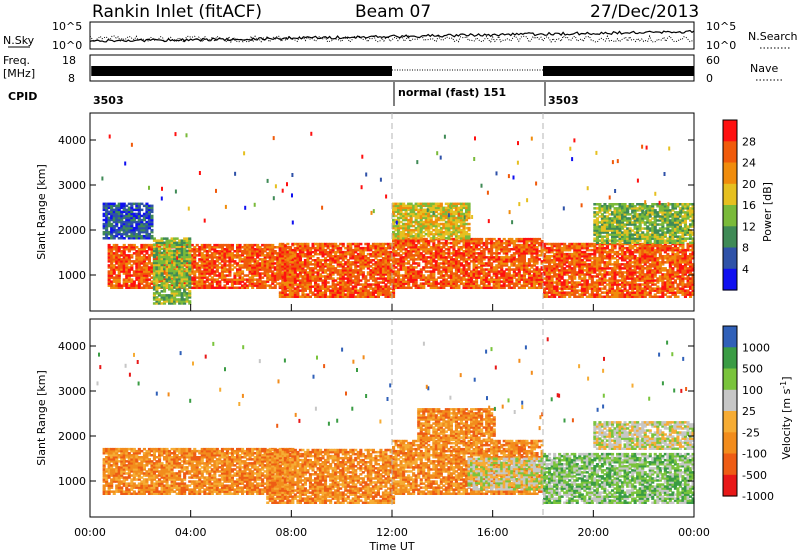 Image resolution: width=800 pixels, height=558 pixels. What do you see at coordinates (713, 60) in the screenshot?
I see `freq-right-tick-top: 60` at bounding box center [713, 60].